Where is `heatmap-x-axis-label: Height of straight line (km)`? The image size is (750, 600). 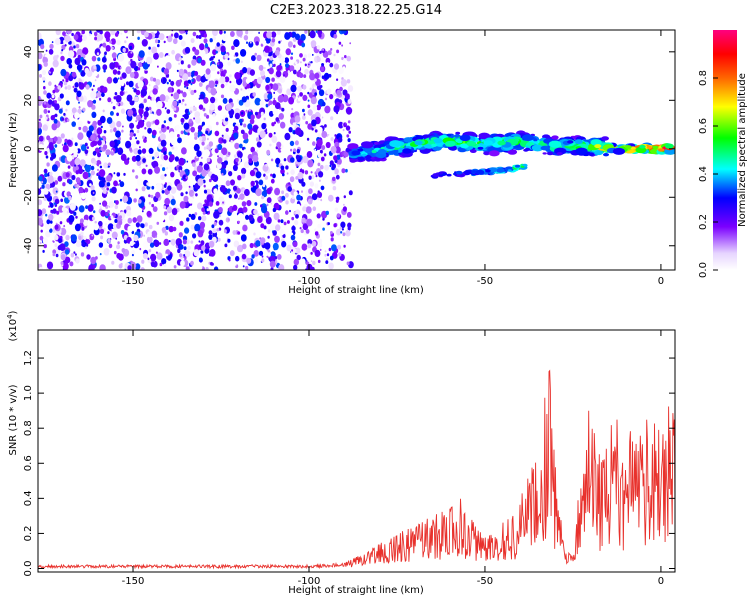 heatmap-x-axis-label: Height of straight line (km) is located at coordinates (356, 290).